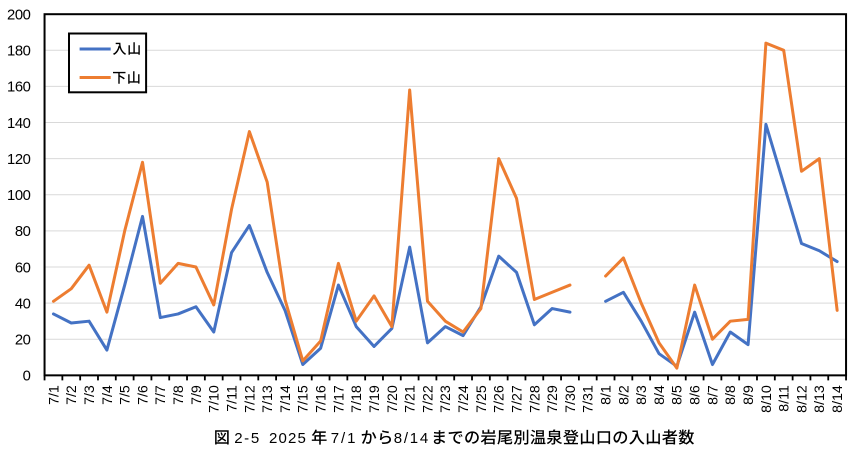 The height and width of the screenshot is (464, 866). I want to click on svg-text: 7/7, so click(161, 395).